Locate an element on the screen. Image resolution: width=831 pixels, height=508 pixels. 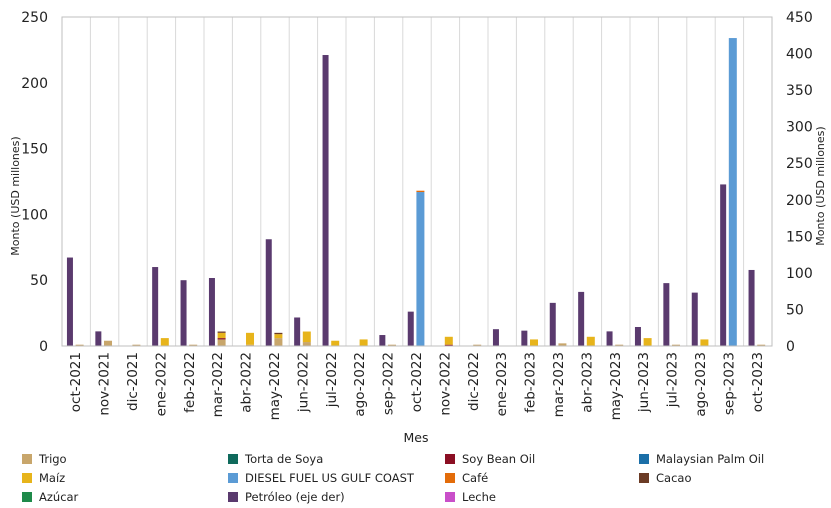
y-right-tick-label: 150 is located at coordinates (799, 237).